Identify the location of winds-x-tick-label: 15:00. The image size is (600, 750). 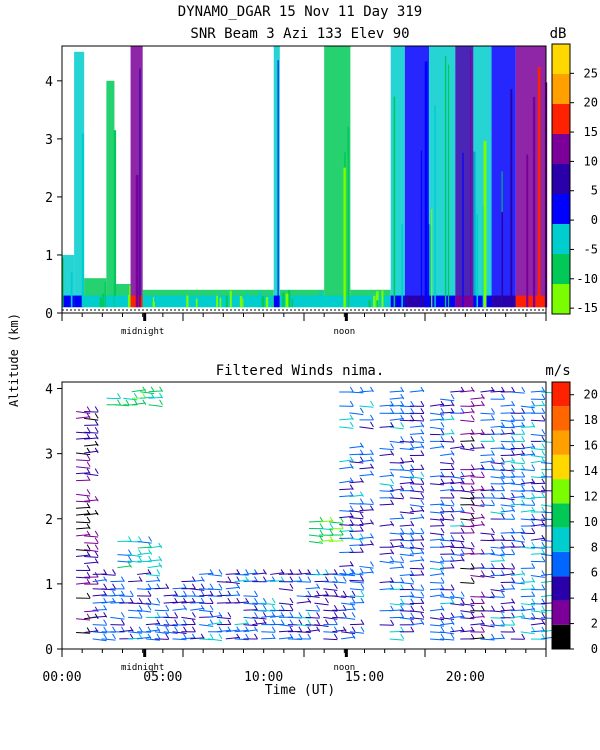
(364, 677).